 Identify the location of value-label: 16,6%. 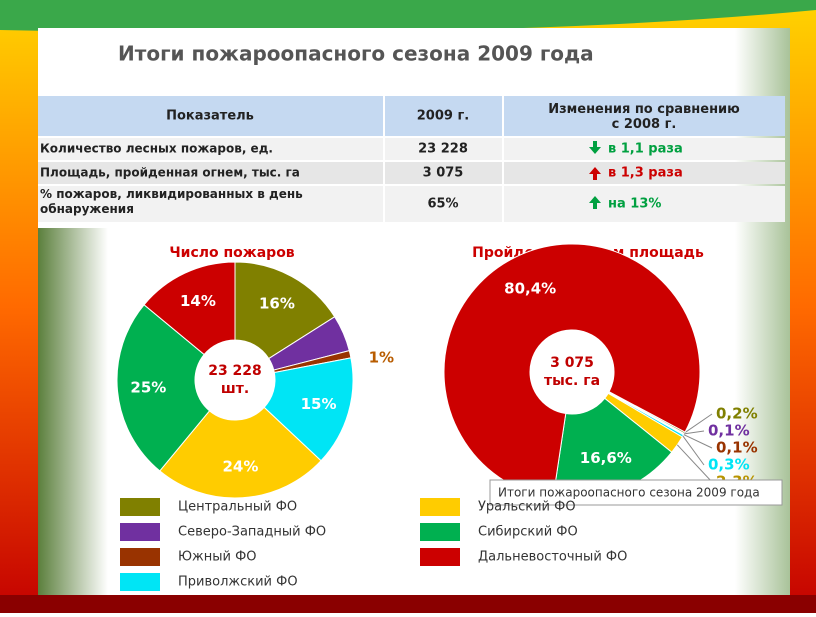
(606, 458).